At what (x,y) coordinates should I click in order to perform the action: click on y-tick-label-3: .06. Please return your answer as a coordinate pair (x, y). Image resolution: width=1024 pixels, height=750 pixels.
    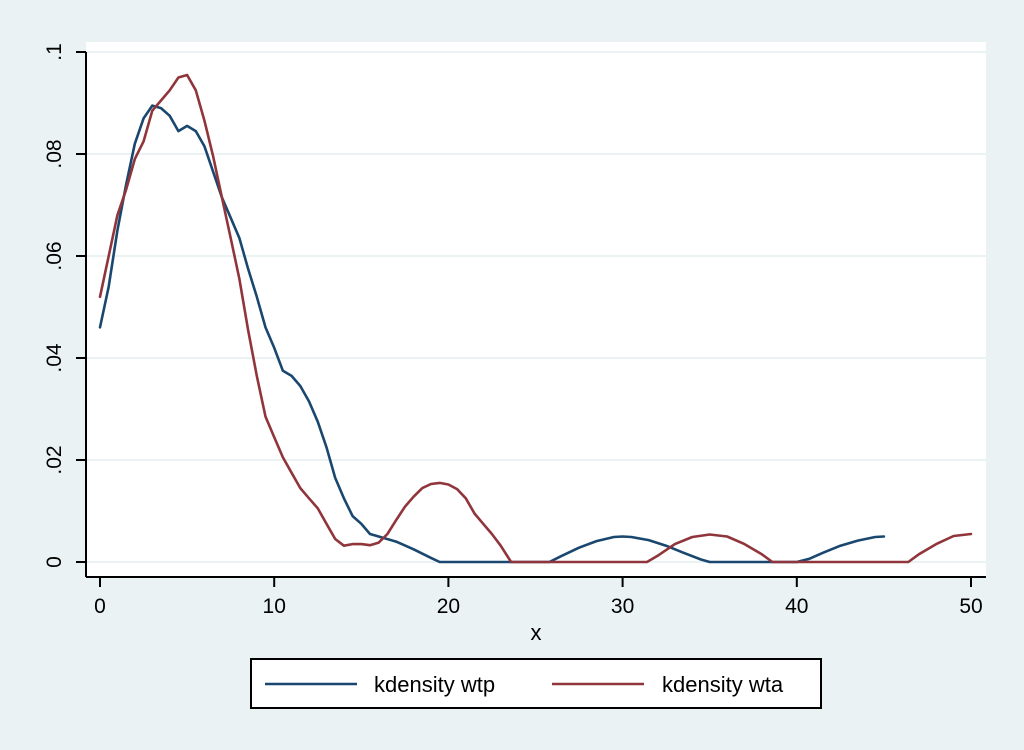
    Looking at the image, I should click on (54, 255).